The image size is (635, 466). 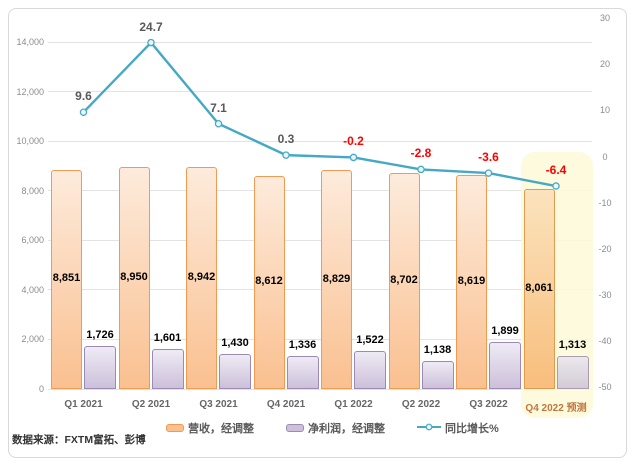 I want to click on revenue-value-label: 8,612, so click(x=269, y=281).